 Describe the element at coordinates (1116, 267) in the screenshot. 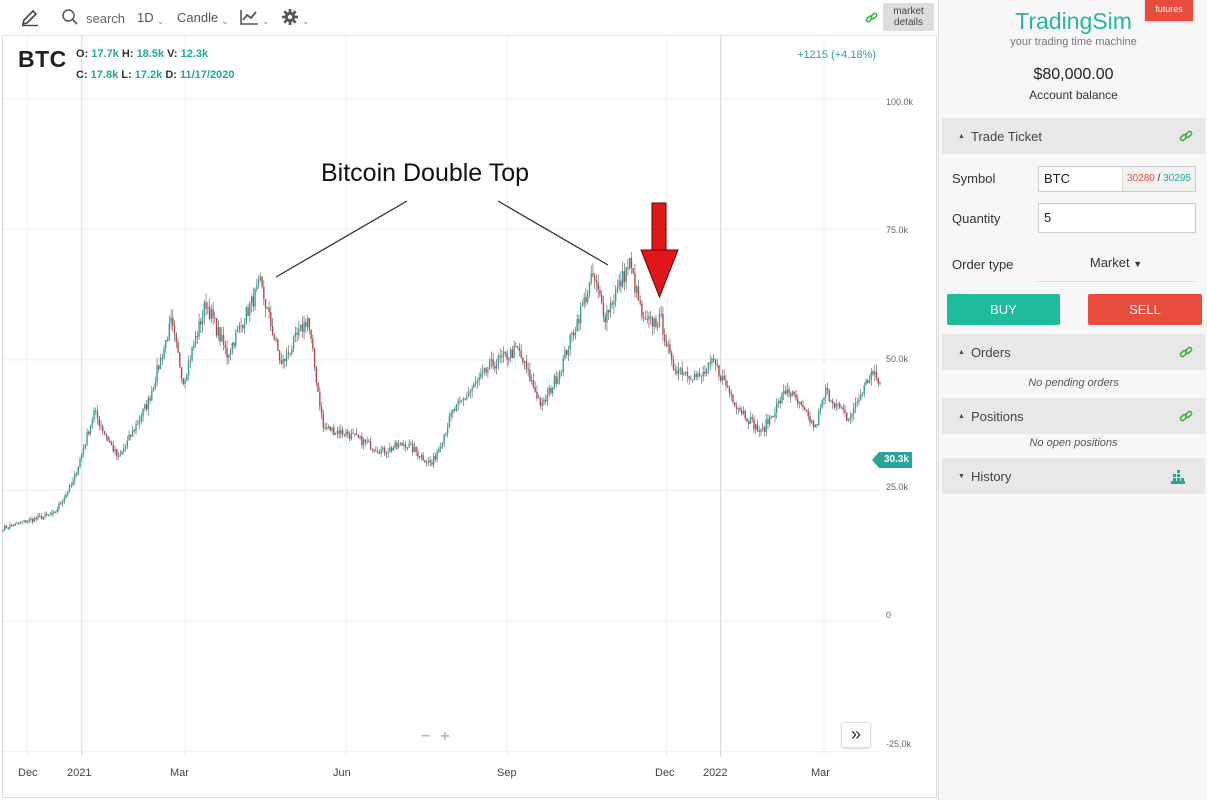

I see `order-type-select: Market ▼` at that location.